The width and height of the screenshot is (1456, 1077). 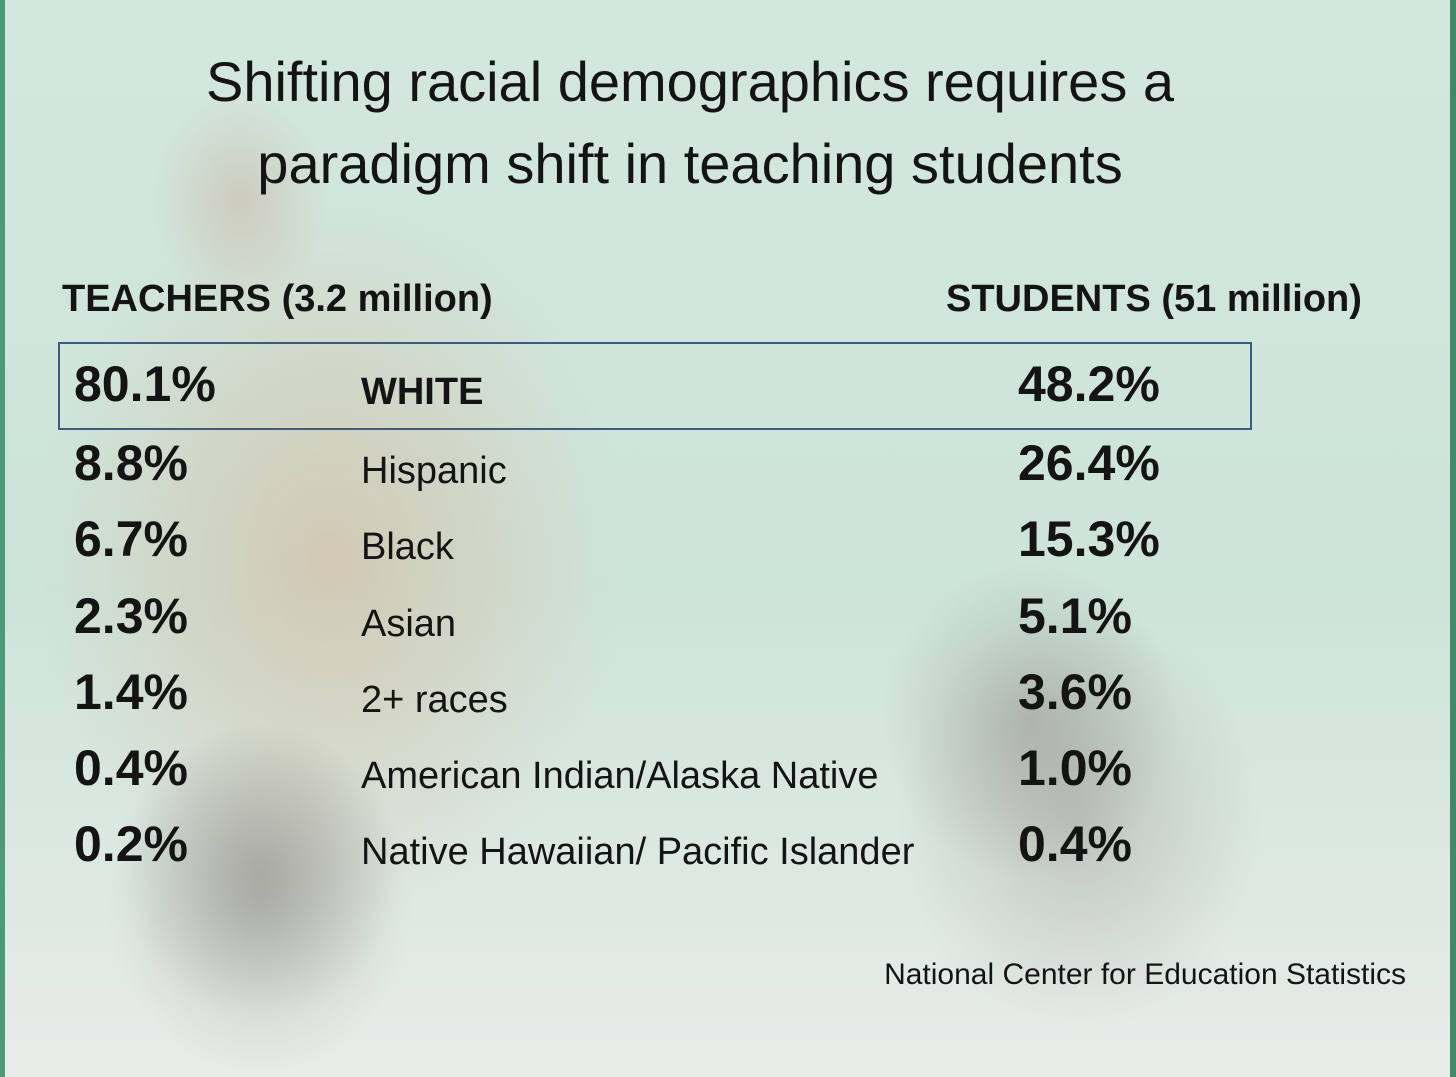 I want to click on table-row: 0.4% American Indian/Alaska Native 1.0%, so click(x=728, y=777).